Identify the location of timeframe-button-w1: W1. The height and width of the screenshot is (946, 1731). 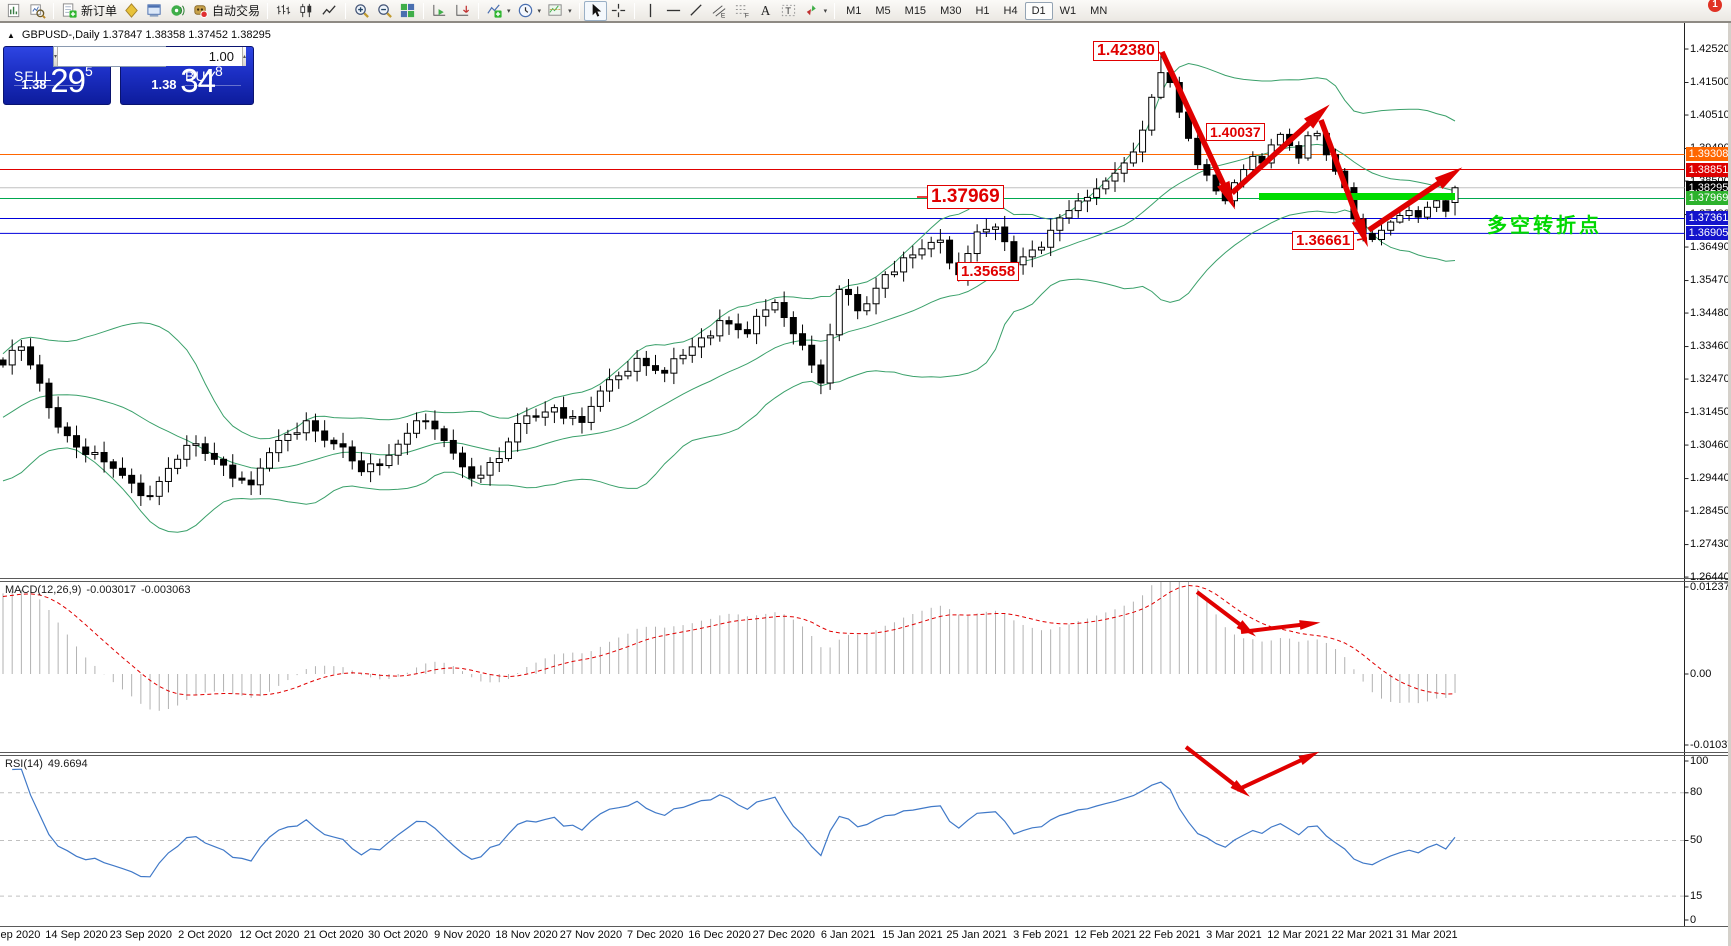
(1068, 10).